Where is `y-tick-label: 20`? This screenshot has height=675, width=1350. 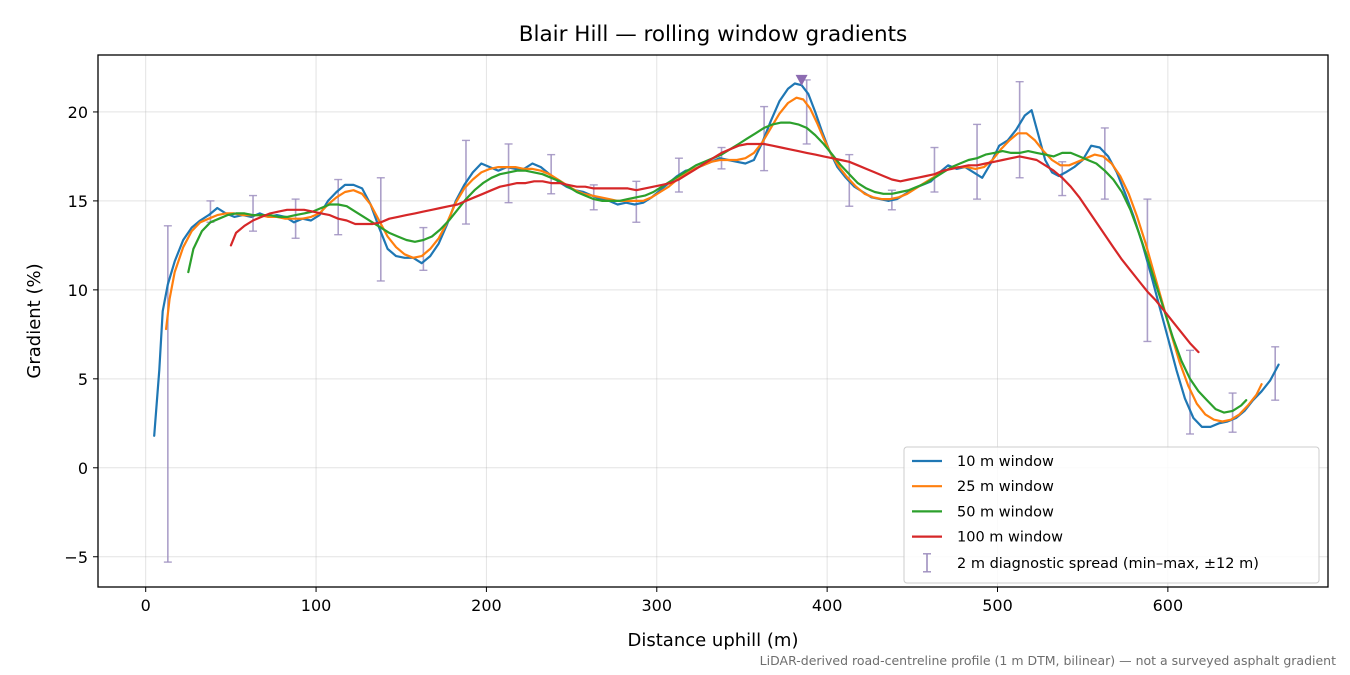
y-tick-label: 20 is located at coordinates (78, 112).